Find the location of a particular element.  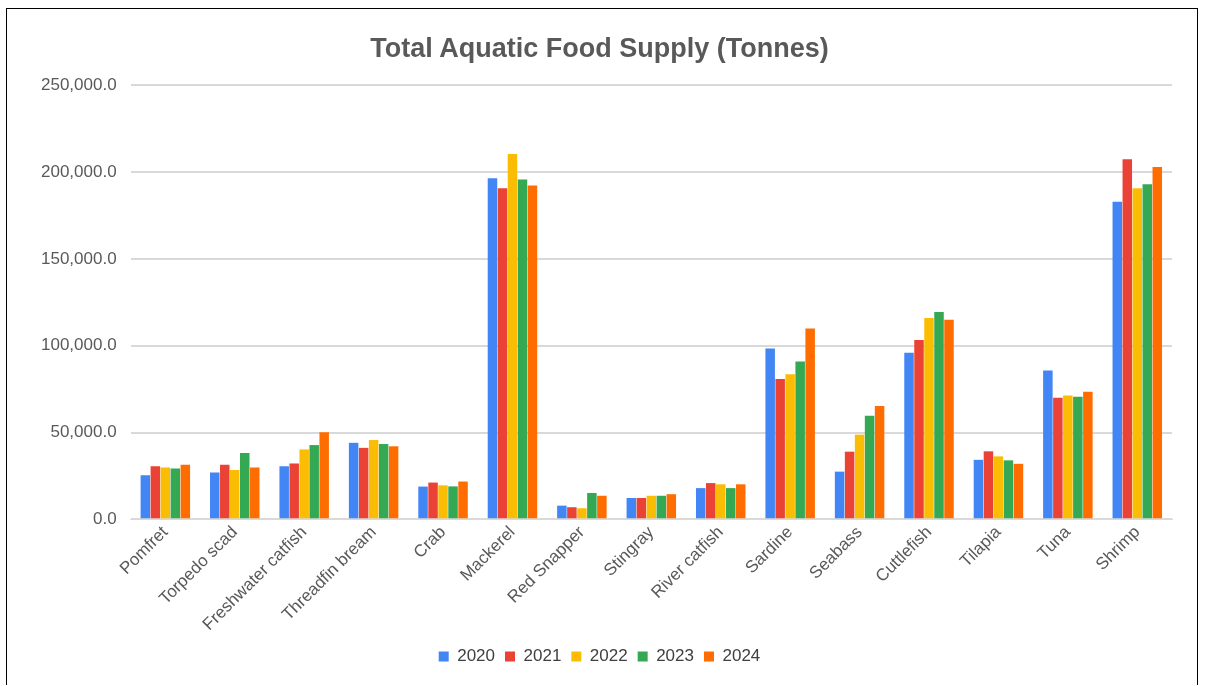

legend-label: 2024 is located at coordinates (741, 656).